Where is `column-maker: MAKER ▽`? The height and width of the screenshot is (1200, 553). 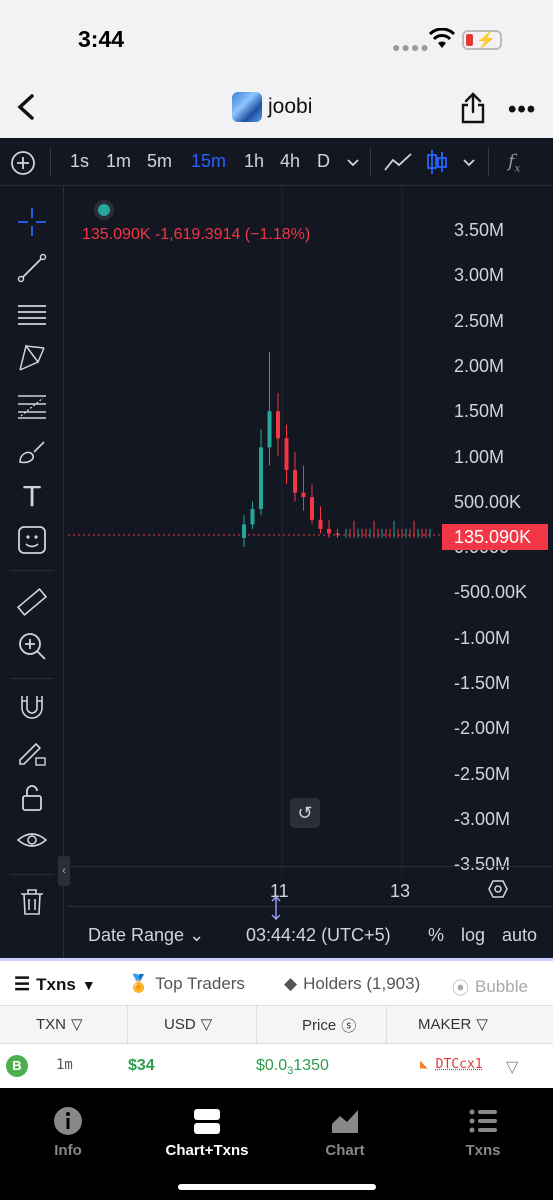 column-maker: MAKER ▽ is located at coordinates (453, 1024).